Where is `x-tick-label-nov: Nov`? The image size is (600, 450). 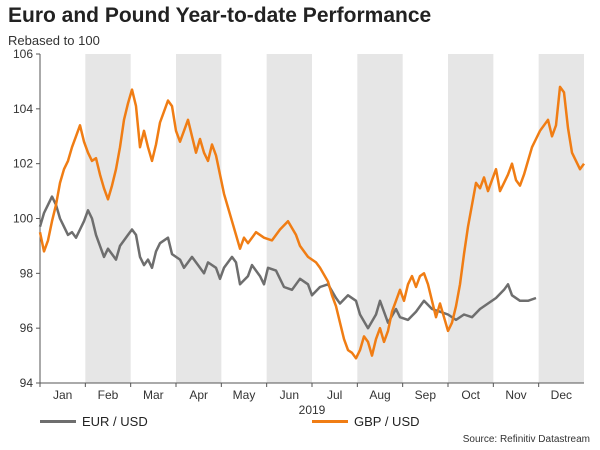 x-tick-label-nov: Nov is located at coordinates (515, 395).